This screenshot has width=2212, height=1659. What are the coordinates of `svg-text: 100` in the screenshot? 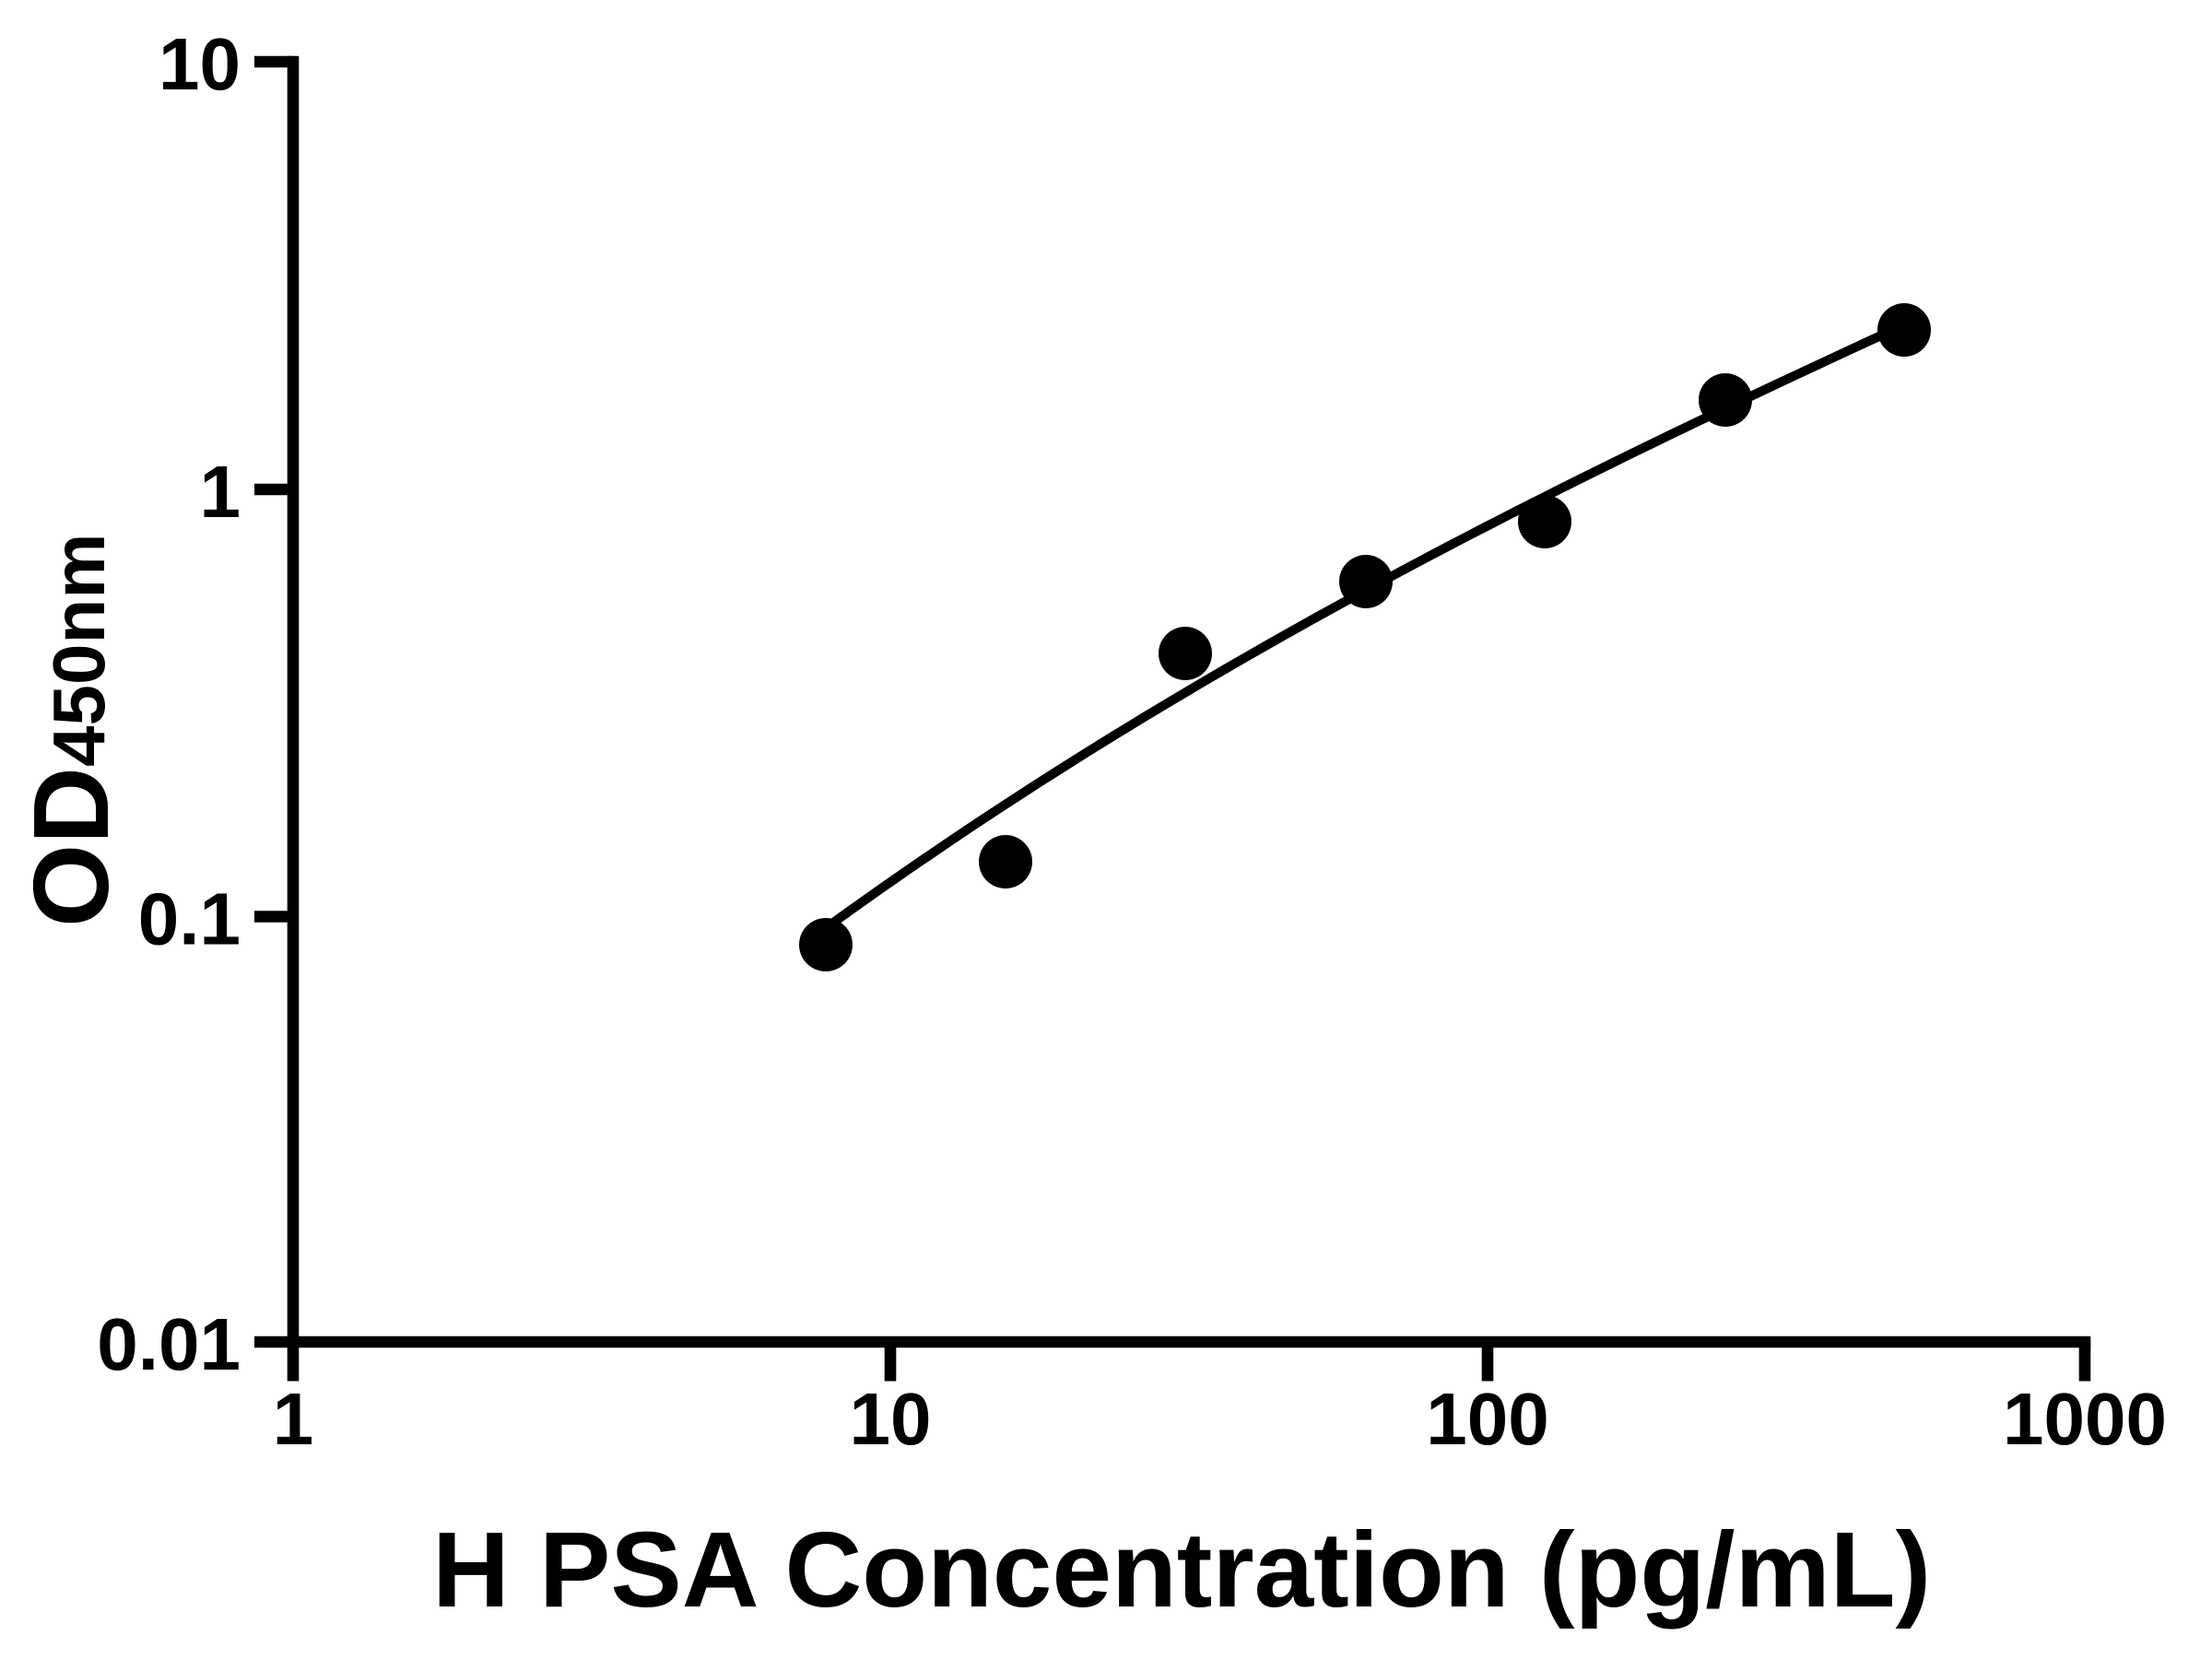 It's located at (1487, 1419).